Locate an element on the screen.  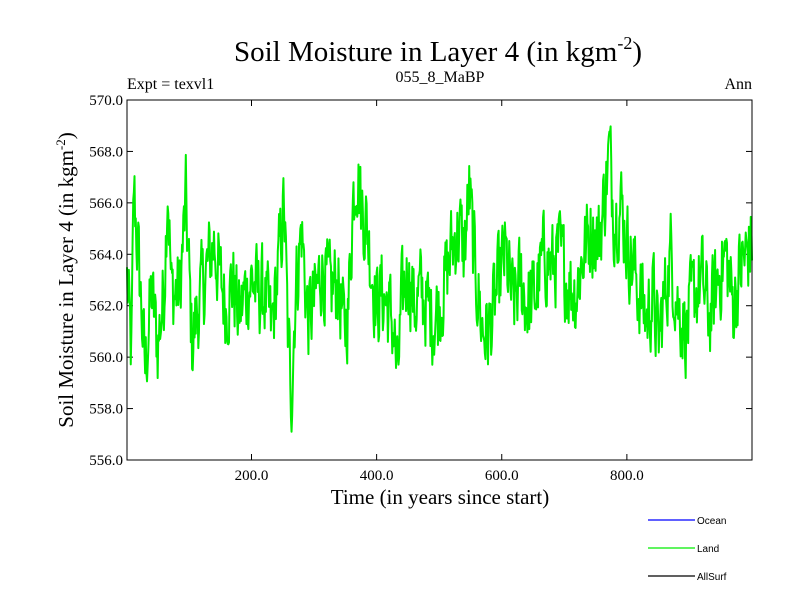
y-tick-label: 556.0 is located at coordinates (106, 461).